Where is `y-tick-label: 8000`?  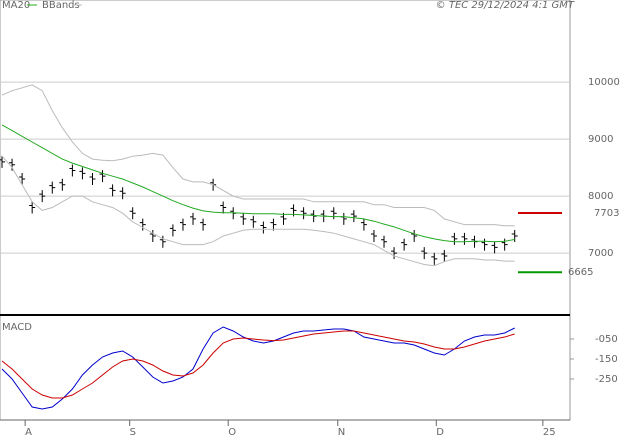
y-tick-label: 8000 is located at coordinates (600, 196).